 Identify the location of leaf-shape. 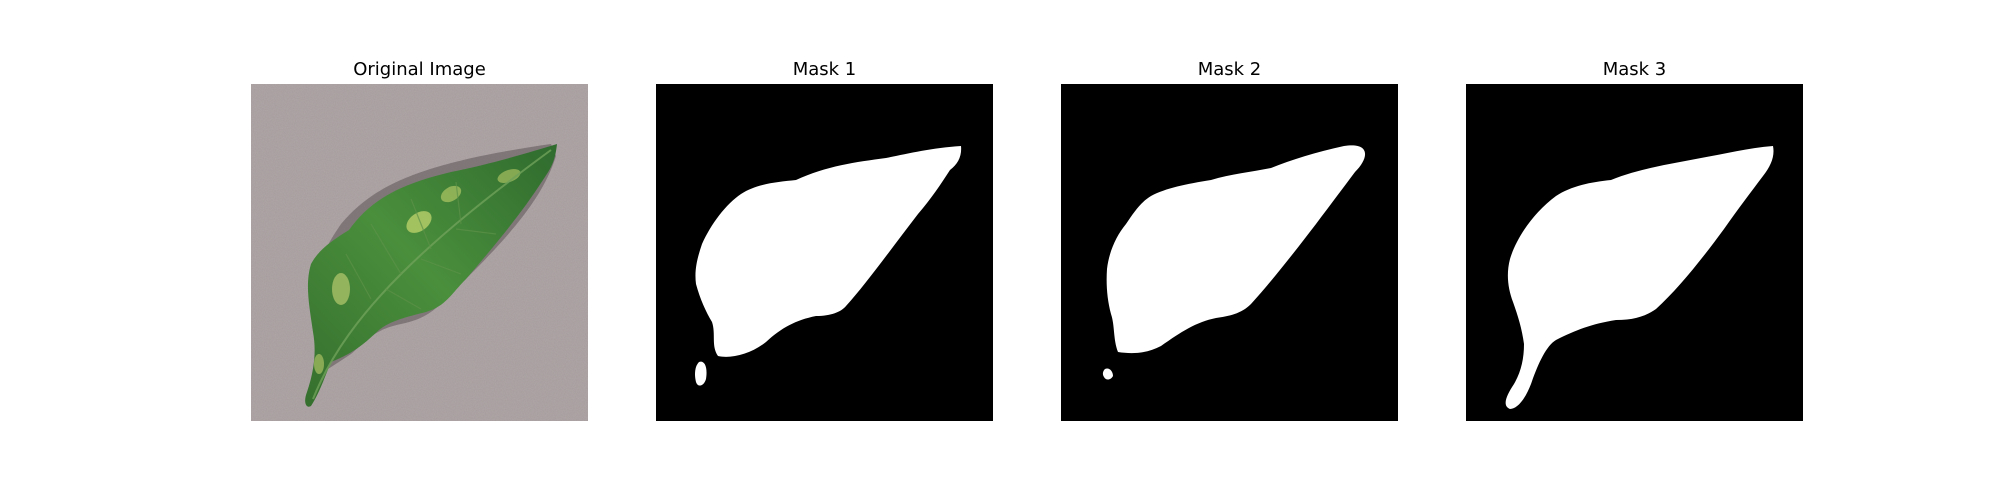
(431, 275).